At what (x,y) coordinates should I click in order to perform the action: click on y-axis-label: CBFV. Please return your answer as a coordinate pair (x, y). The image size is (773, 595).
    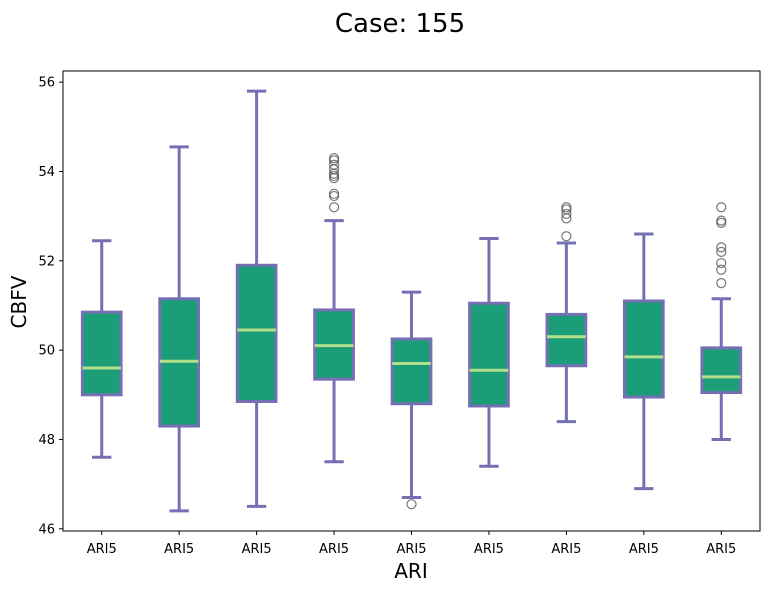
    Looking at the image, I should click on (19, 301).